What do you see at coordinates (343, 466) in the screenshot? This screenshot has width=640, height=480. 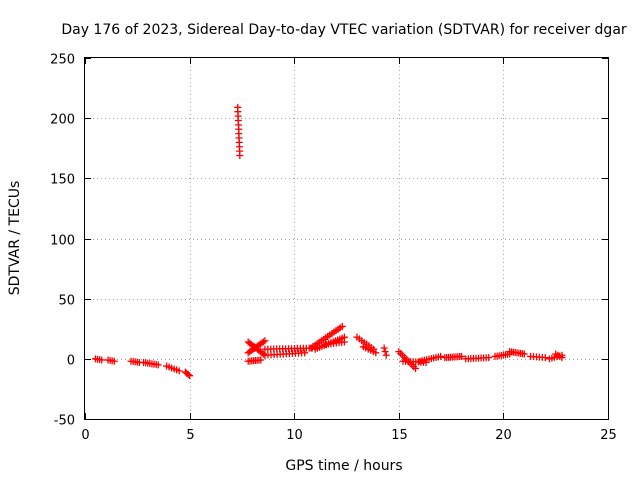 I see `x-axis-label: GPS time / hours` at bounding box center [343, 466].